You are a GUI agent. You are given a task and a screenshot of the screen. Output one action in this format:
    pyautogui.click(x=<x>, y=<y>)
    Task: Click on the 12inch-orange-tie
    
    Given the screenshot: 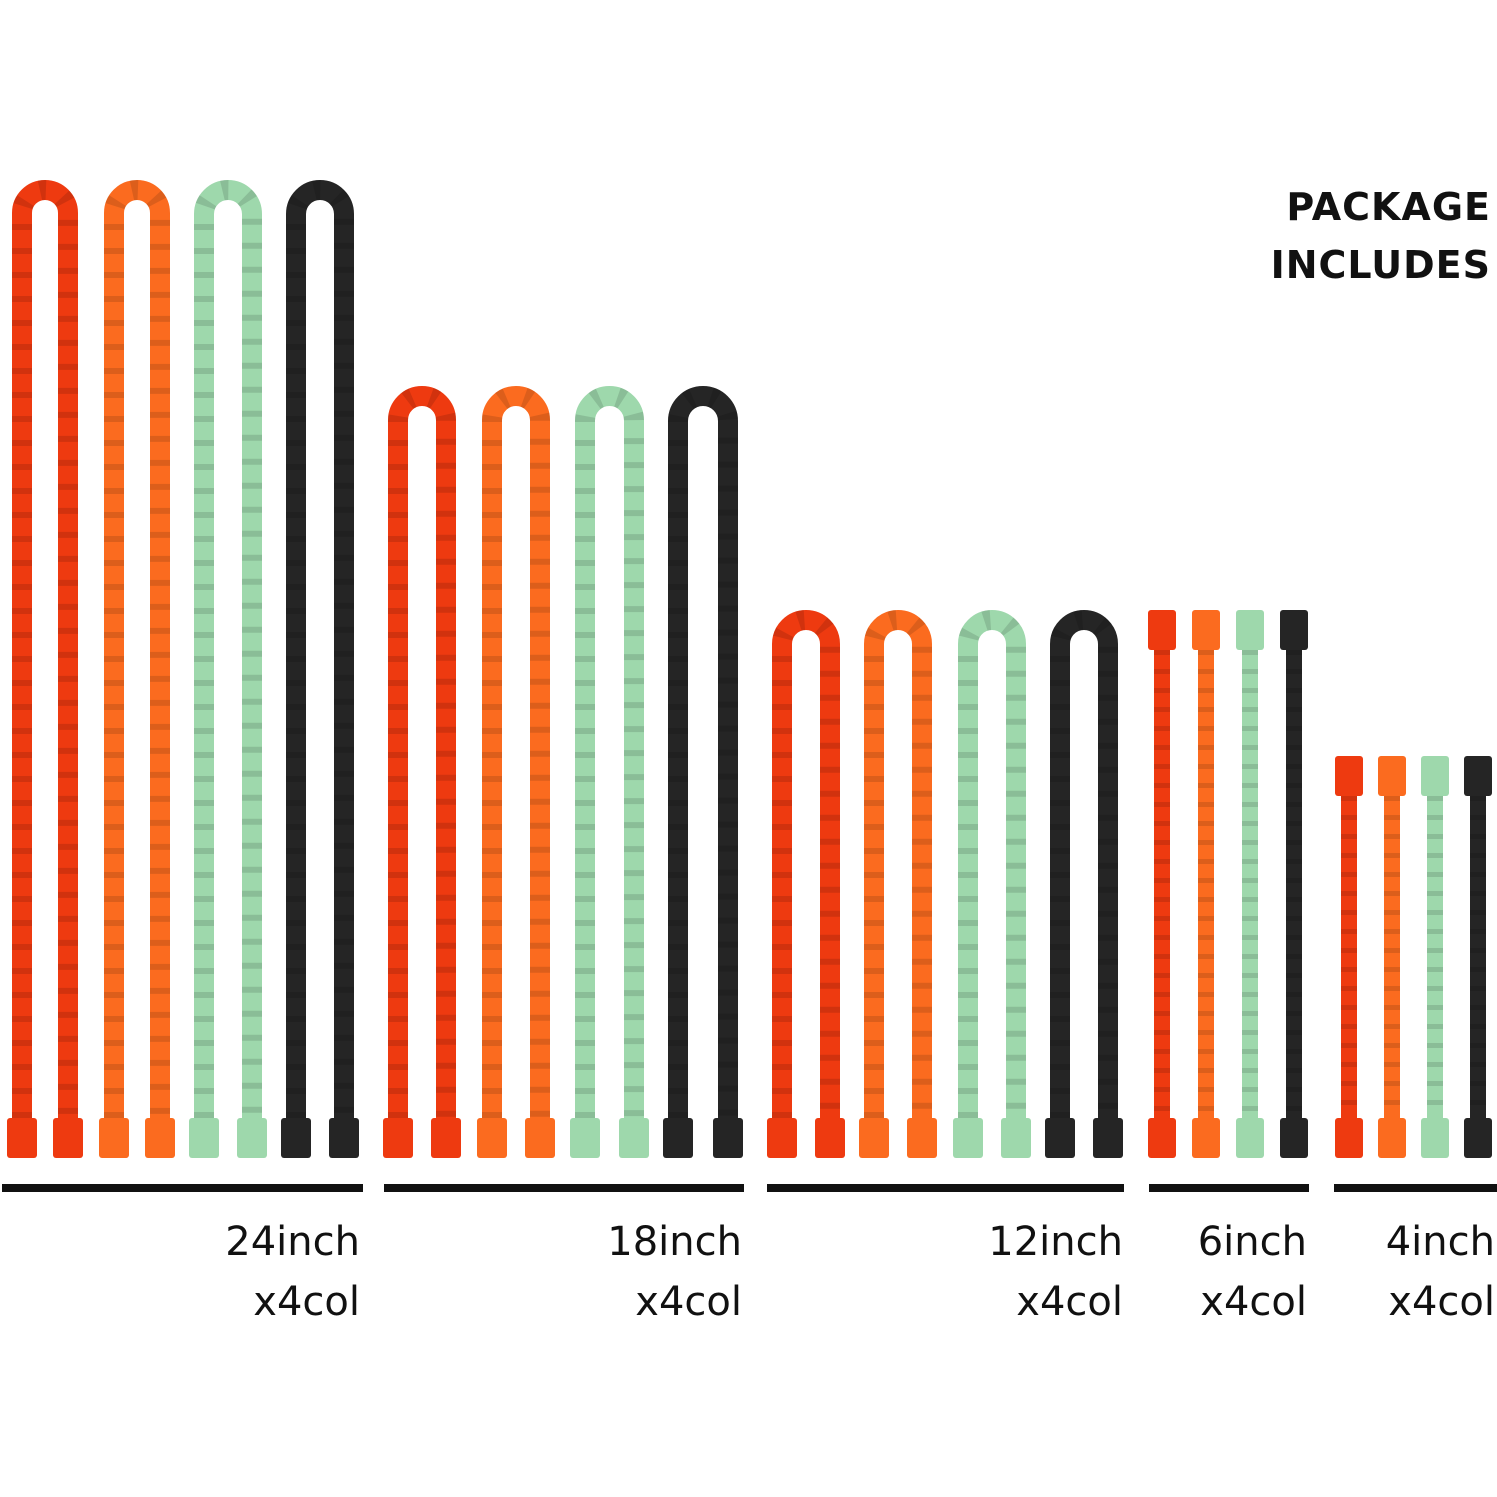 What is the action you would take?
    pyautogui.click(x=898, y=884)
    